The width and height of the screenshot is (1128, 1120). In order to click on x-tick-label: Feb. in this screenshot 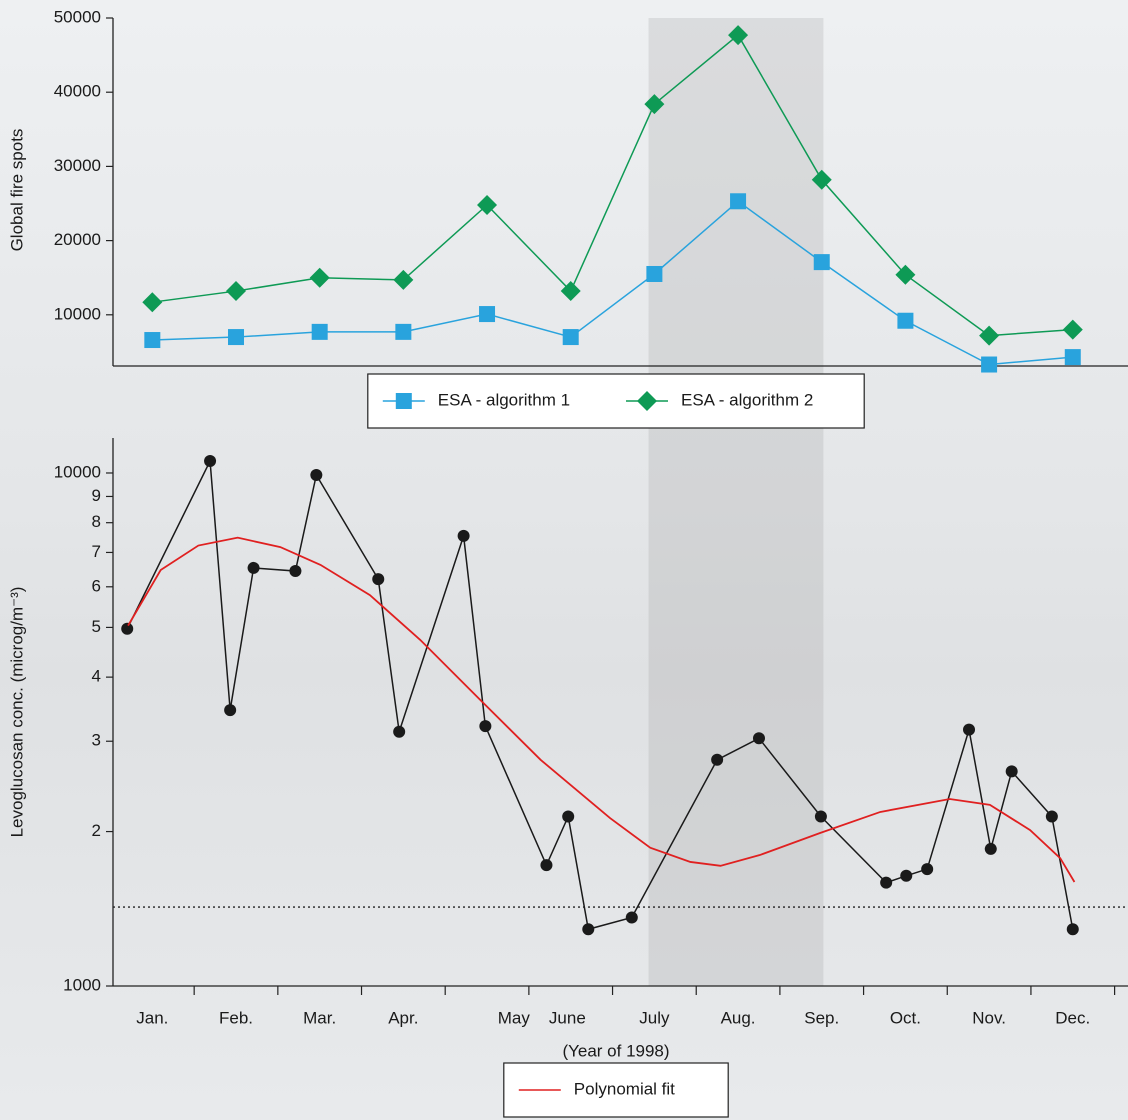, I will do `click(236, 1017)`.